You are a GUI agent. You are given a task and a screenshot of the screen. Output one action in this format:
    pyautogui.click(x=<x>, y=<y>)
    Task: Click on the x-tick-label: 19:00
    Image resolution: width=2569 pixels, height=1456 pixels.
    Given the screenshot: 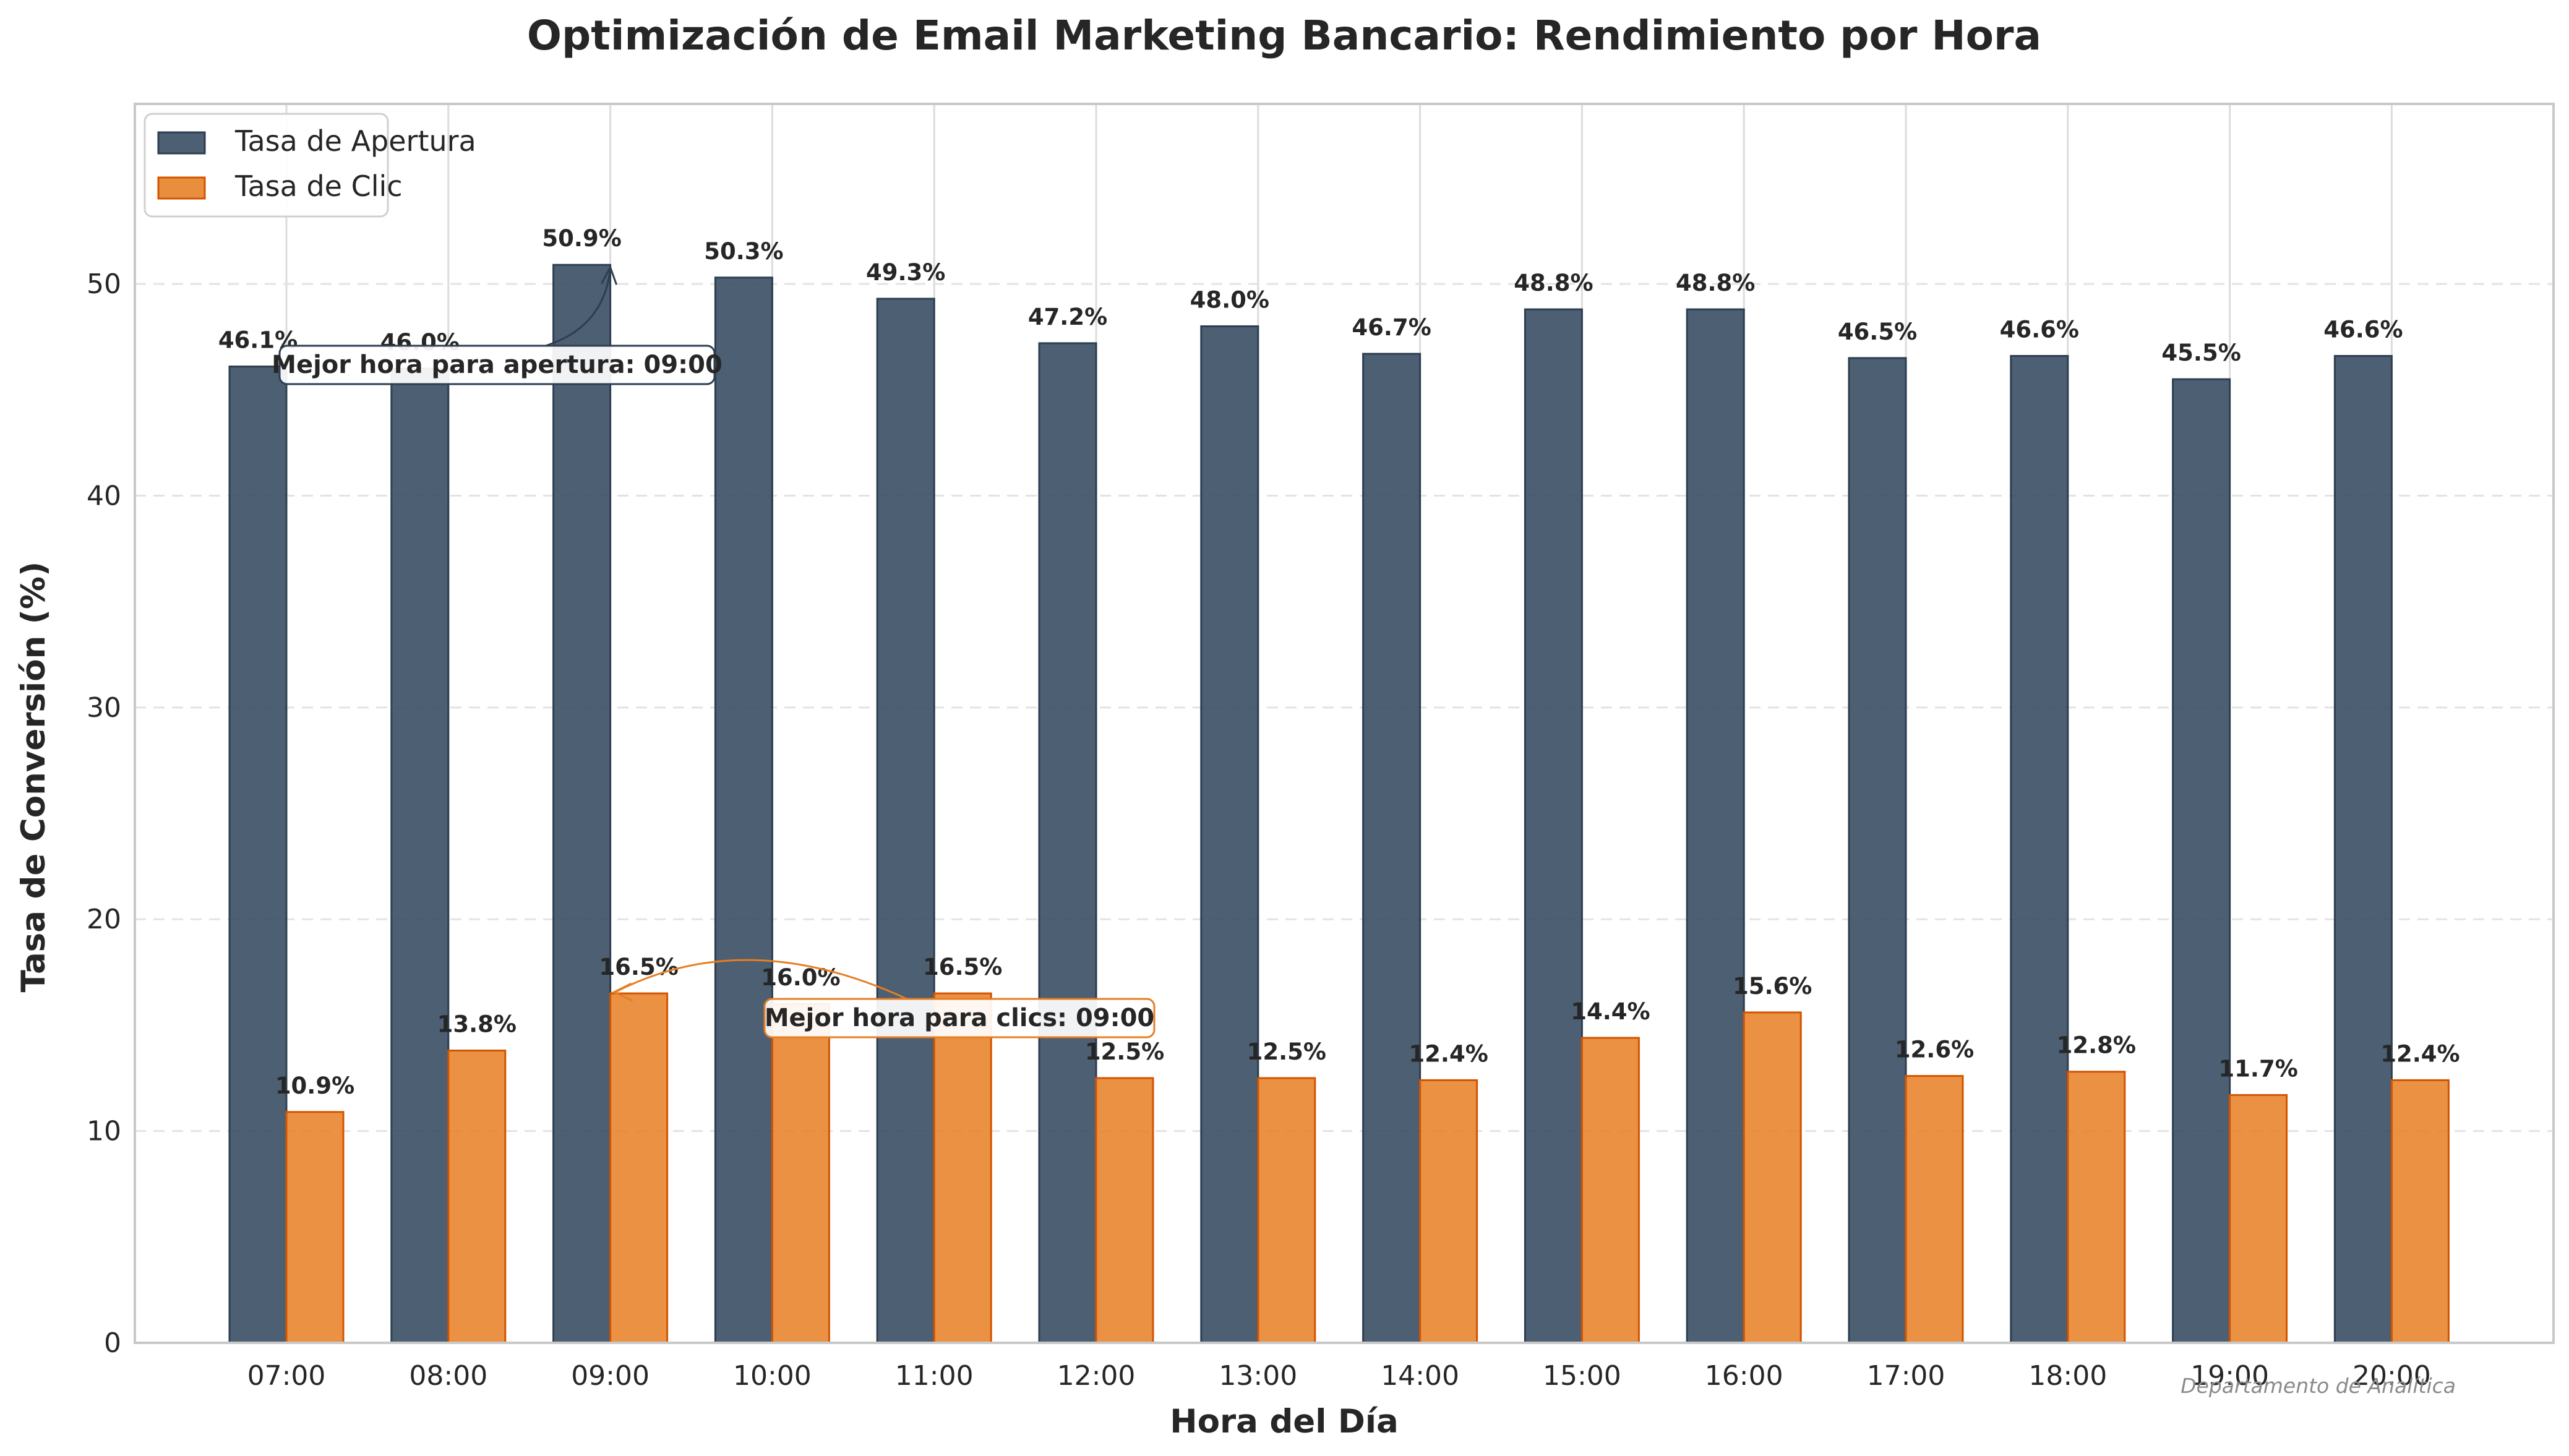 What is the action you would take?
    pyautogui.click(x=2229, y=1376)
    